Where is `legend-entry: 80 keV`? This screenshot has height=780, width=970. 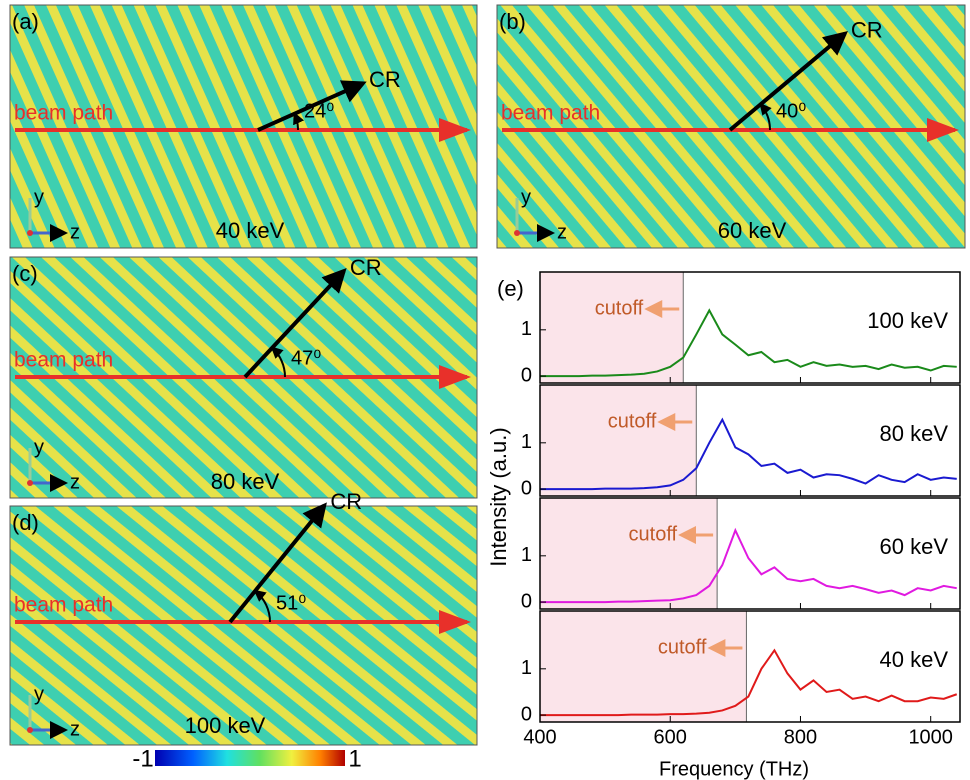
legend-entry: 80 keV is located at coordinates (914, 433).